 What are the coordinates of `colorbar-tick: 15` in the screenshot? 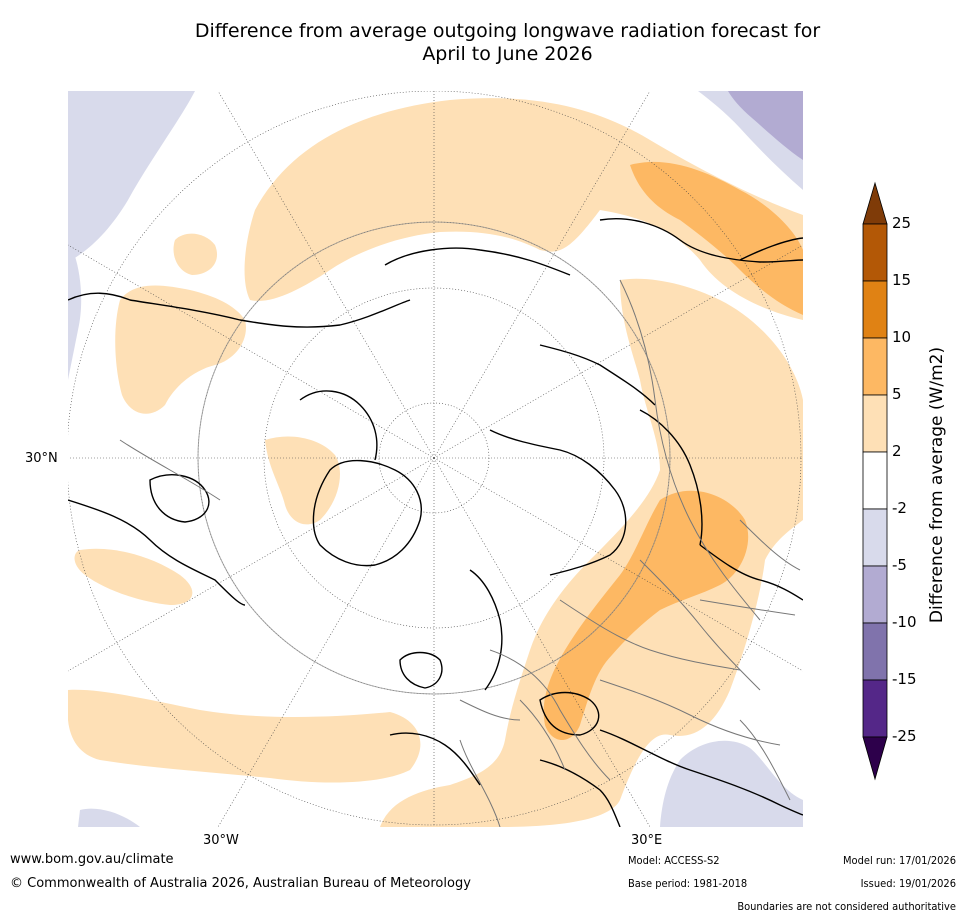 It's located at (902, 280).